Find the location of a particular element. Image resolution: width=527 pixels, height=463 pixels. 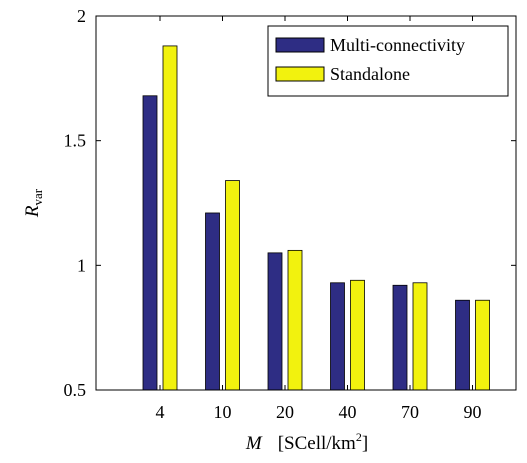

y-axis-label-main: R is located at coordinates (32, 211).